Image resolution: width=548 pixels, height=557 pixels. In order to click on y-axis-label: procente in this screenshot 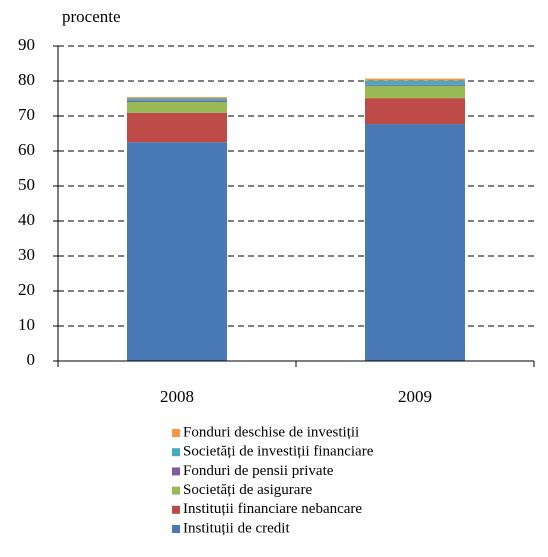, I will do `click(91, 16)`.